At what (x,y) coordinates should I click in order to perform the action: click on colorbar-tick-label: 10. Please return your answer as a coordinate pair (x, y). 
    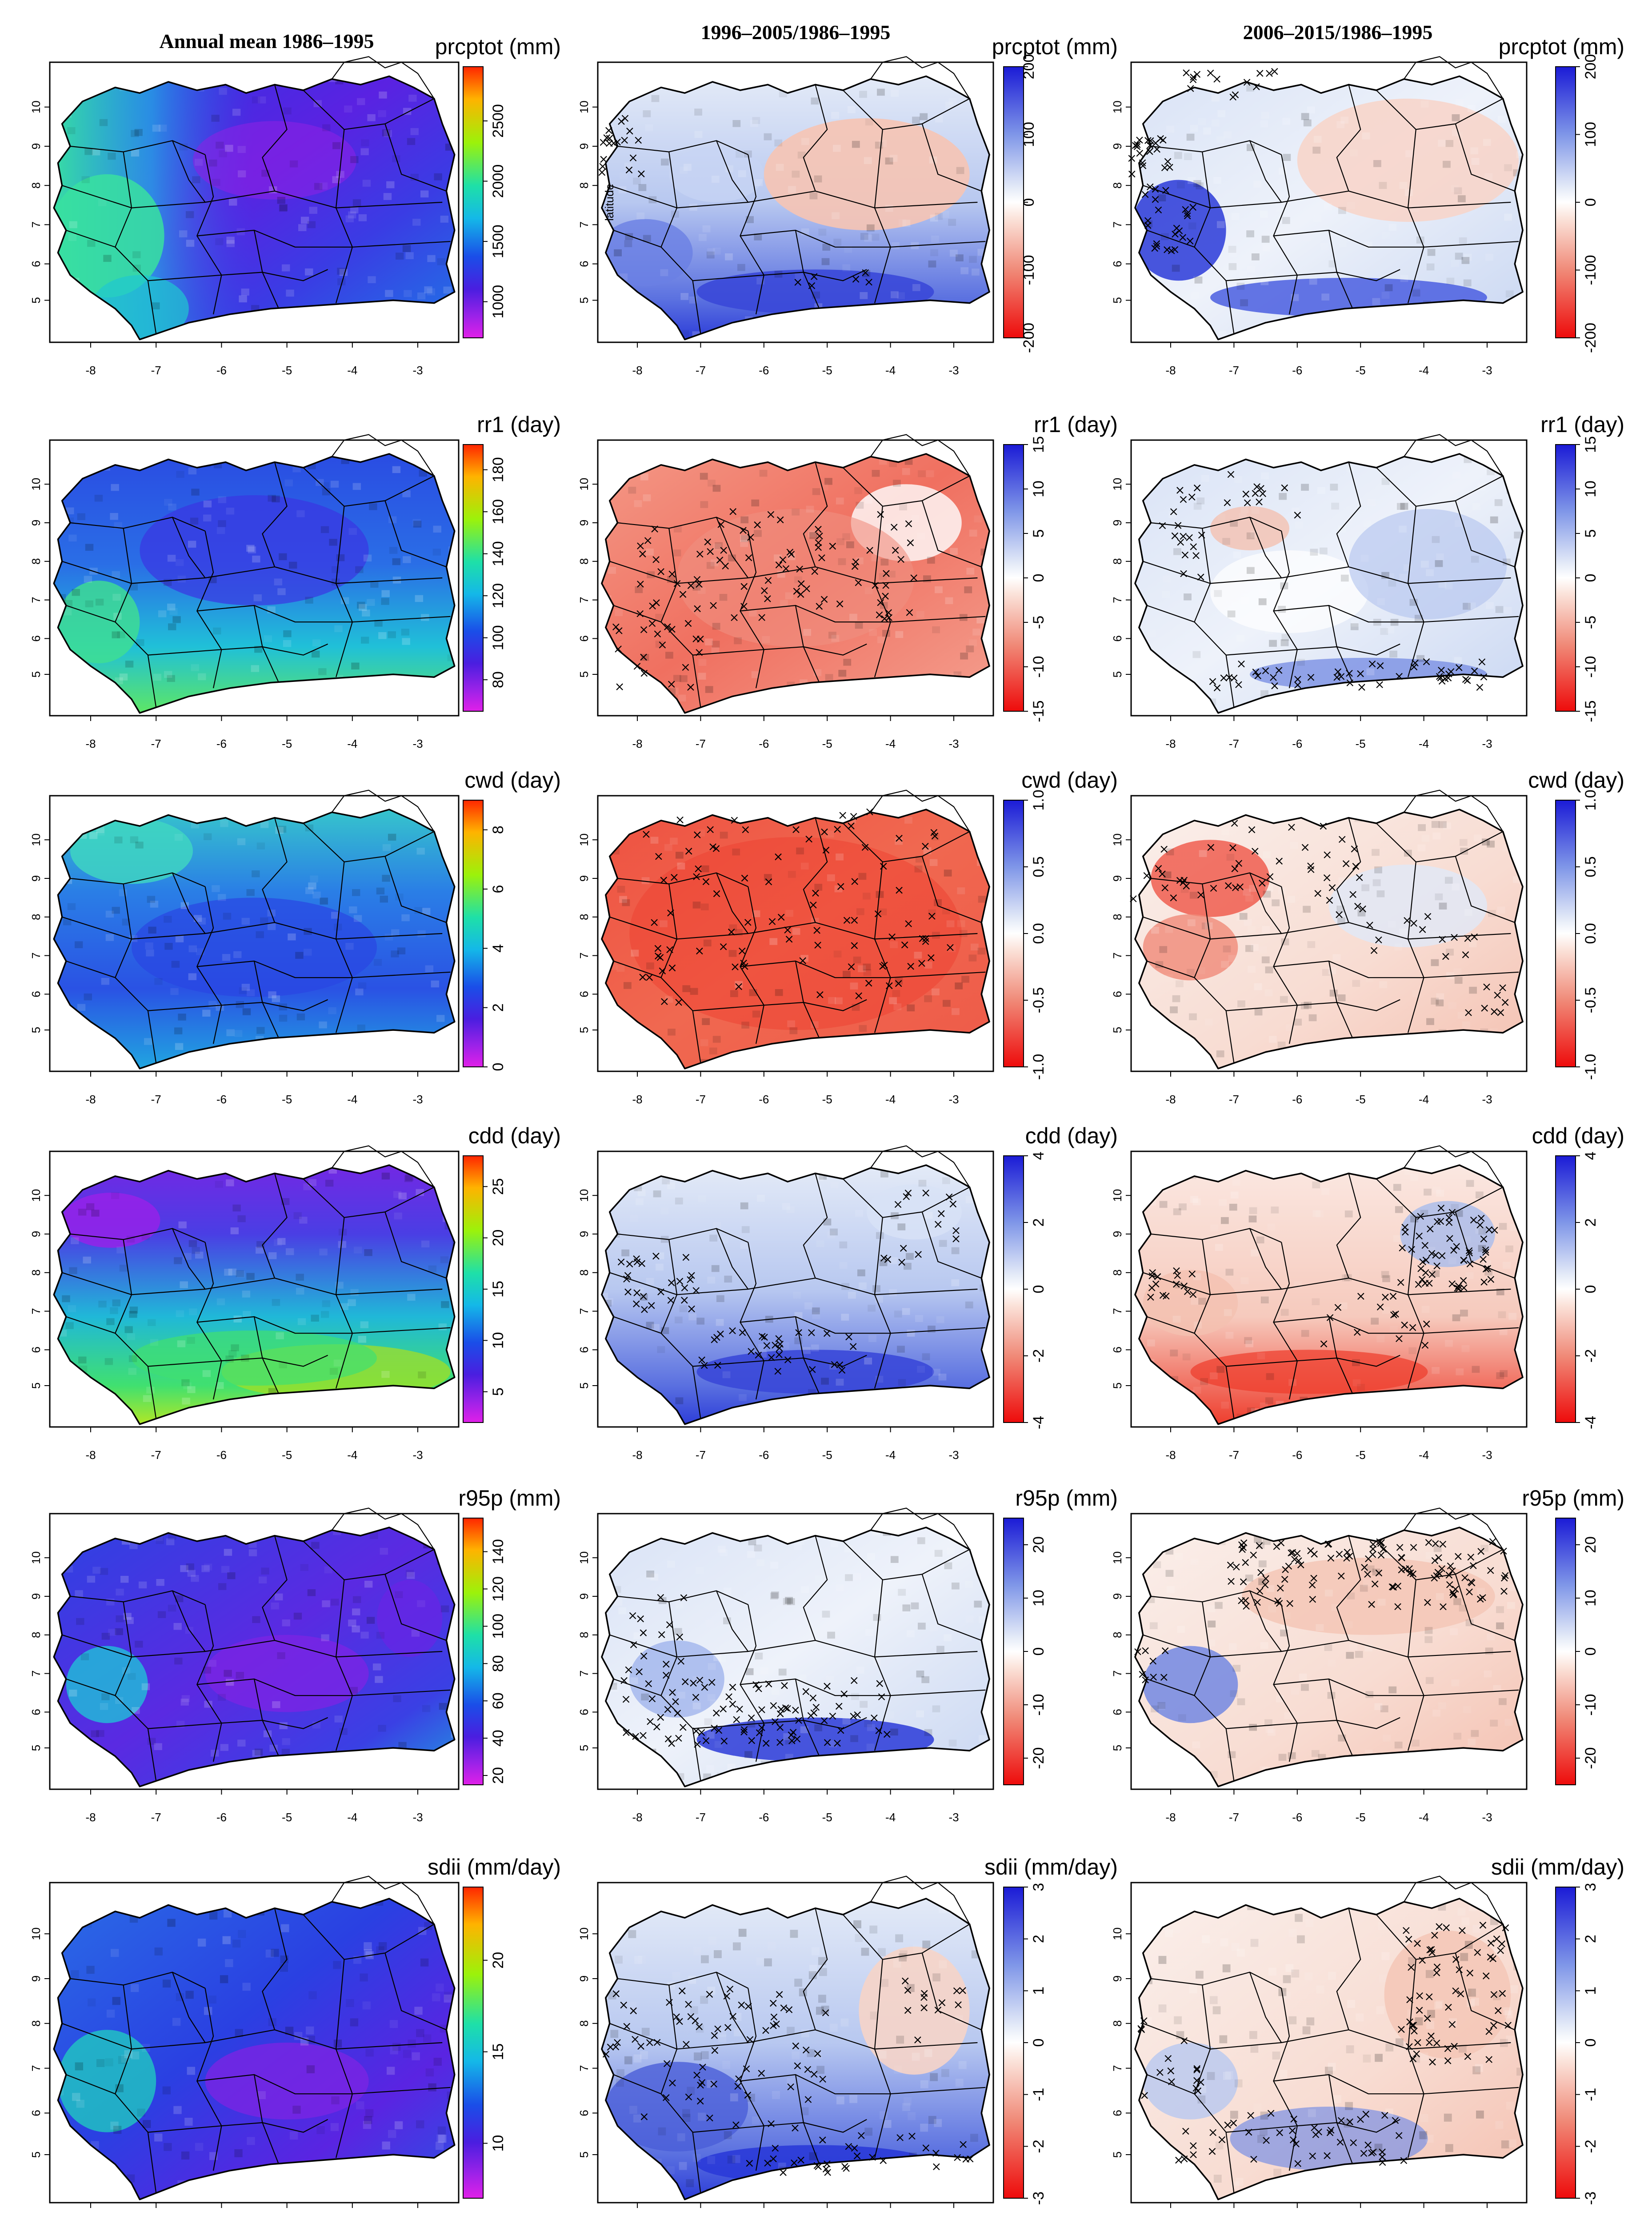
    Looking at the image, I should click on (498, 2143).